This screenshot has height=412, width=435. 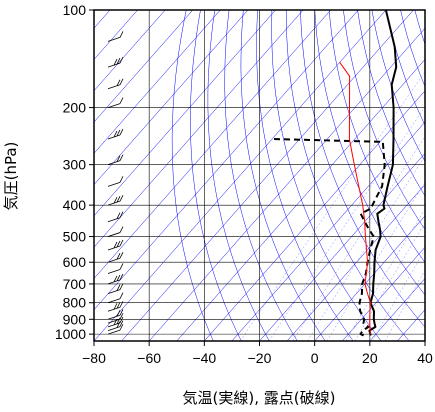 What do you see at coordinates (75, 284) in the screenshot?
I see `y-tick-label: 700` at bounding box center [75, 284].